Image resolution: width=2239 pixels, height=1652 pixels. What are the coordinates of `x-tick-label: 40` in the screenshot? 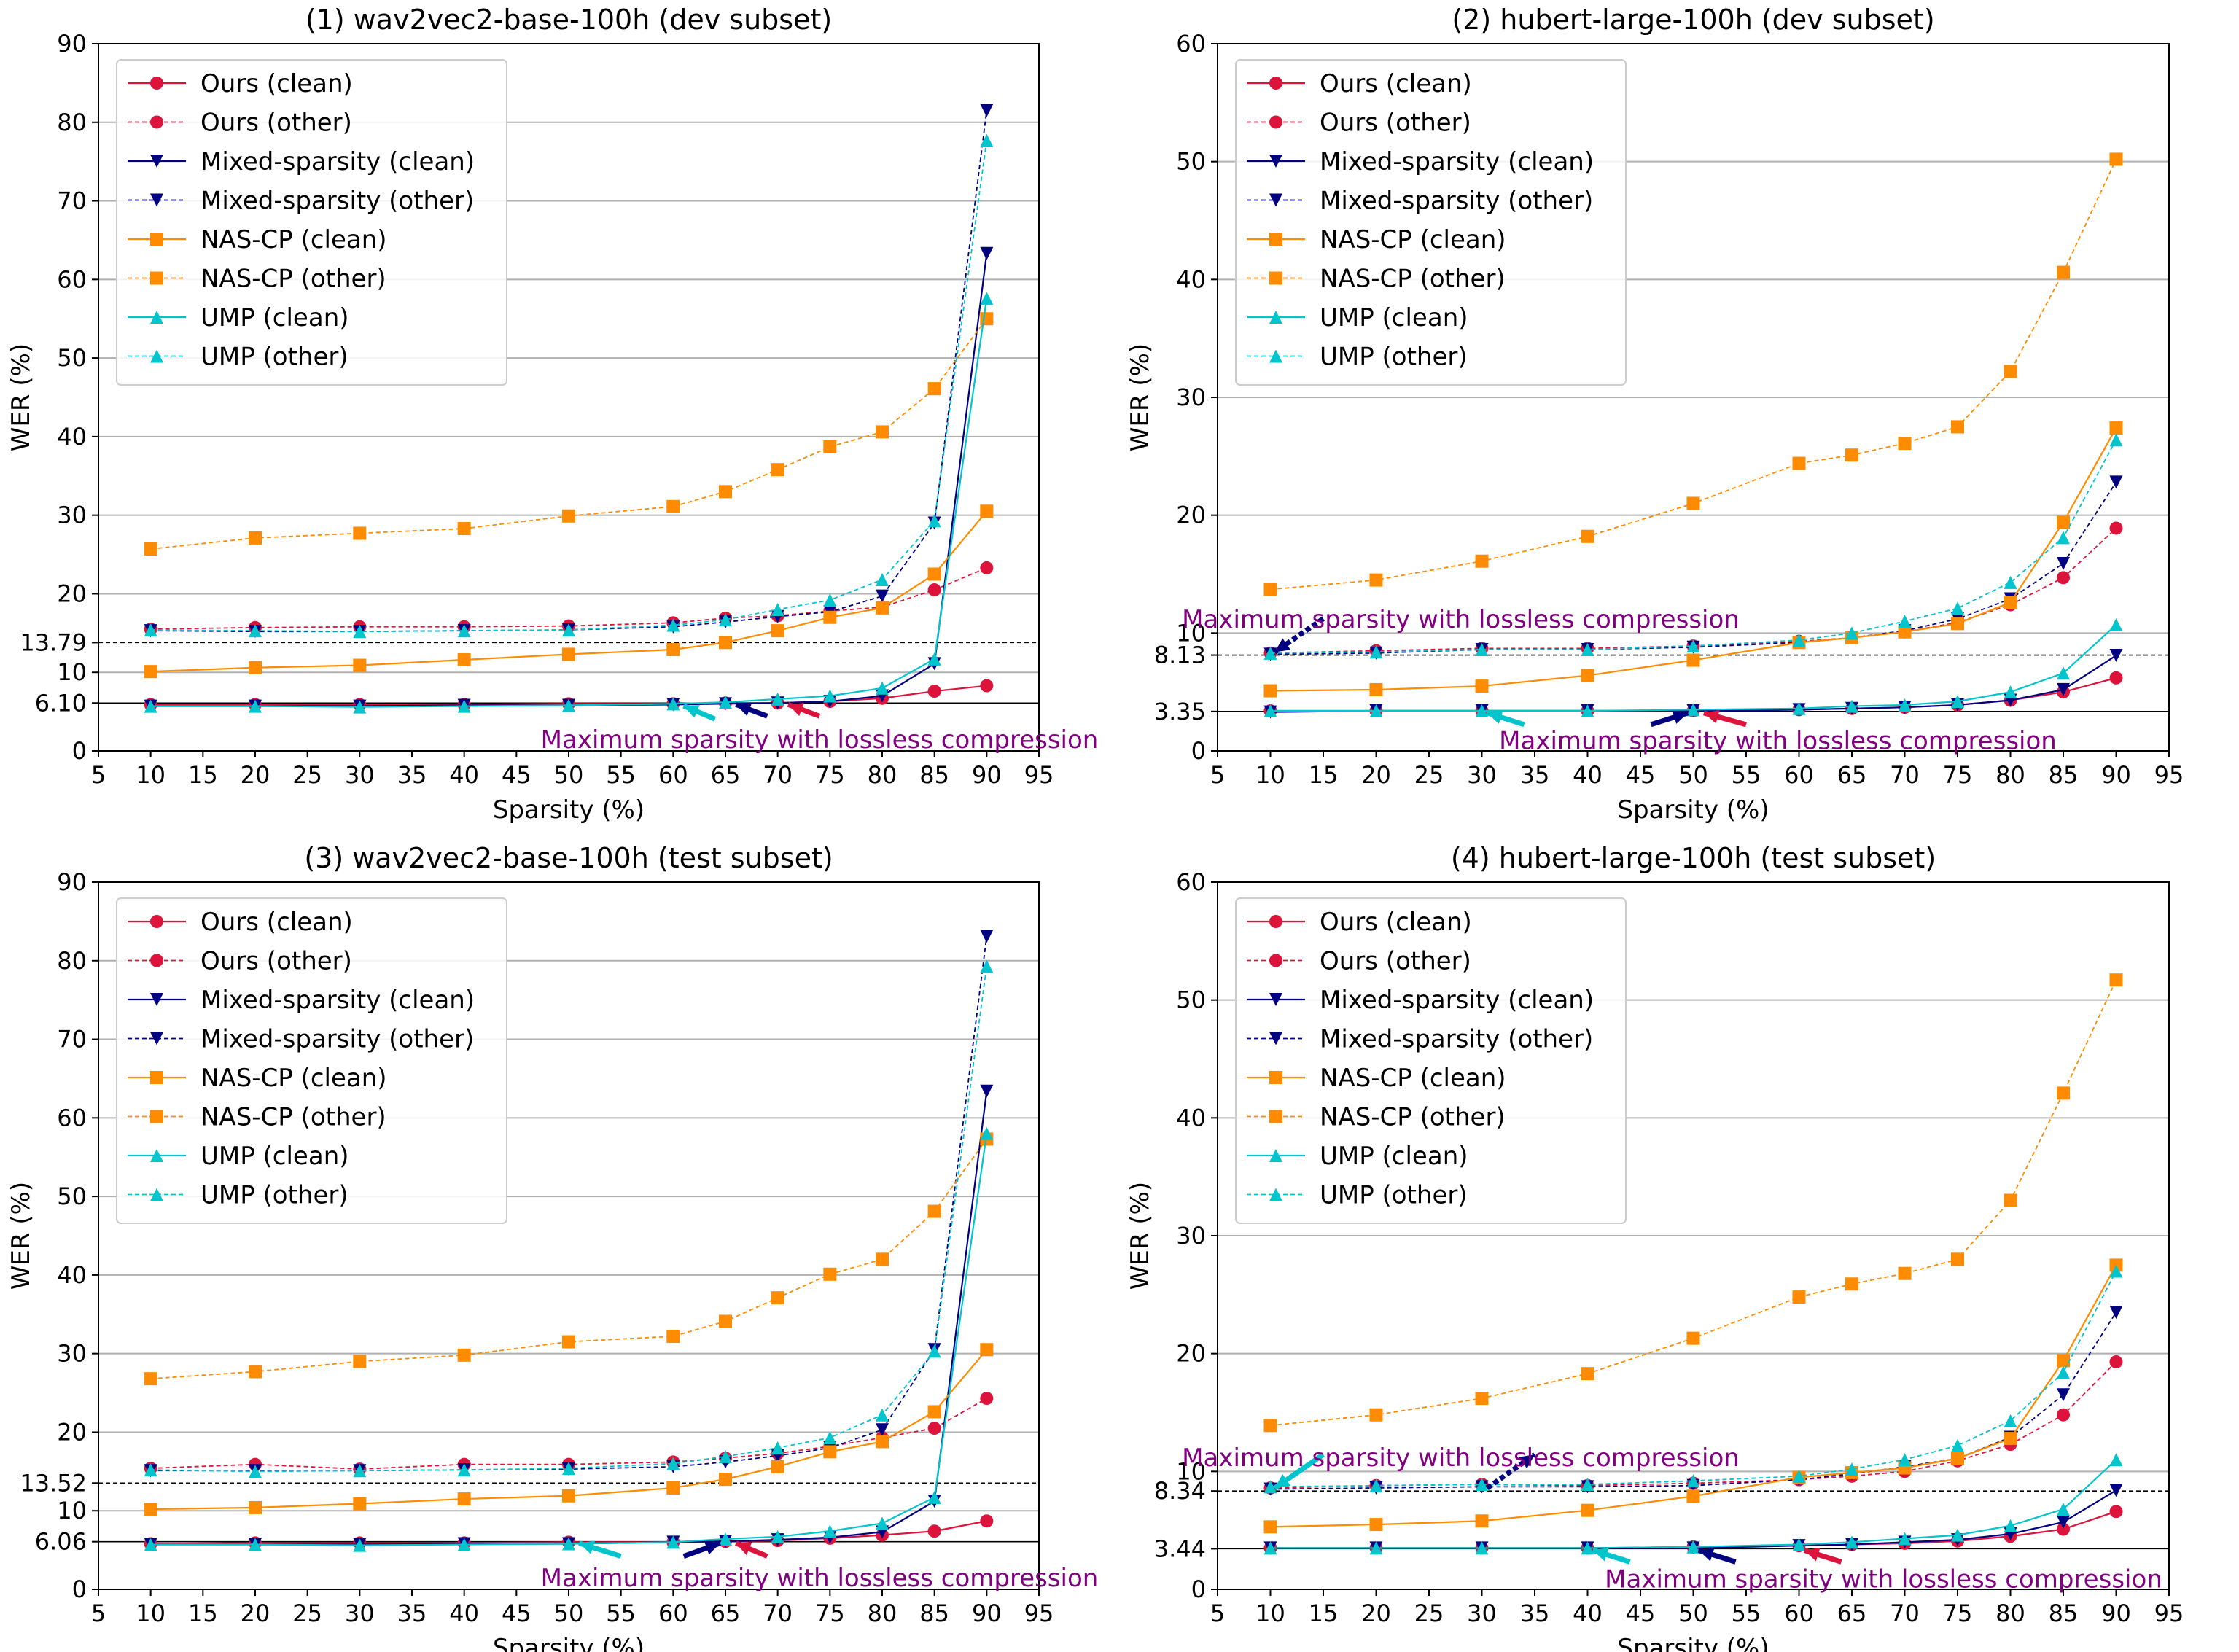 It's located at (1588, 1613).